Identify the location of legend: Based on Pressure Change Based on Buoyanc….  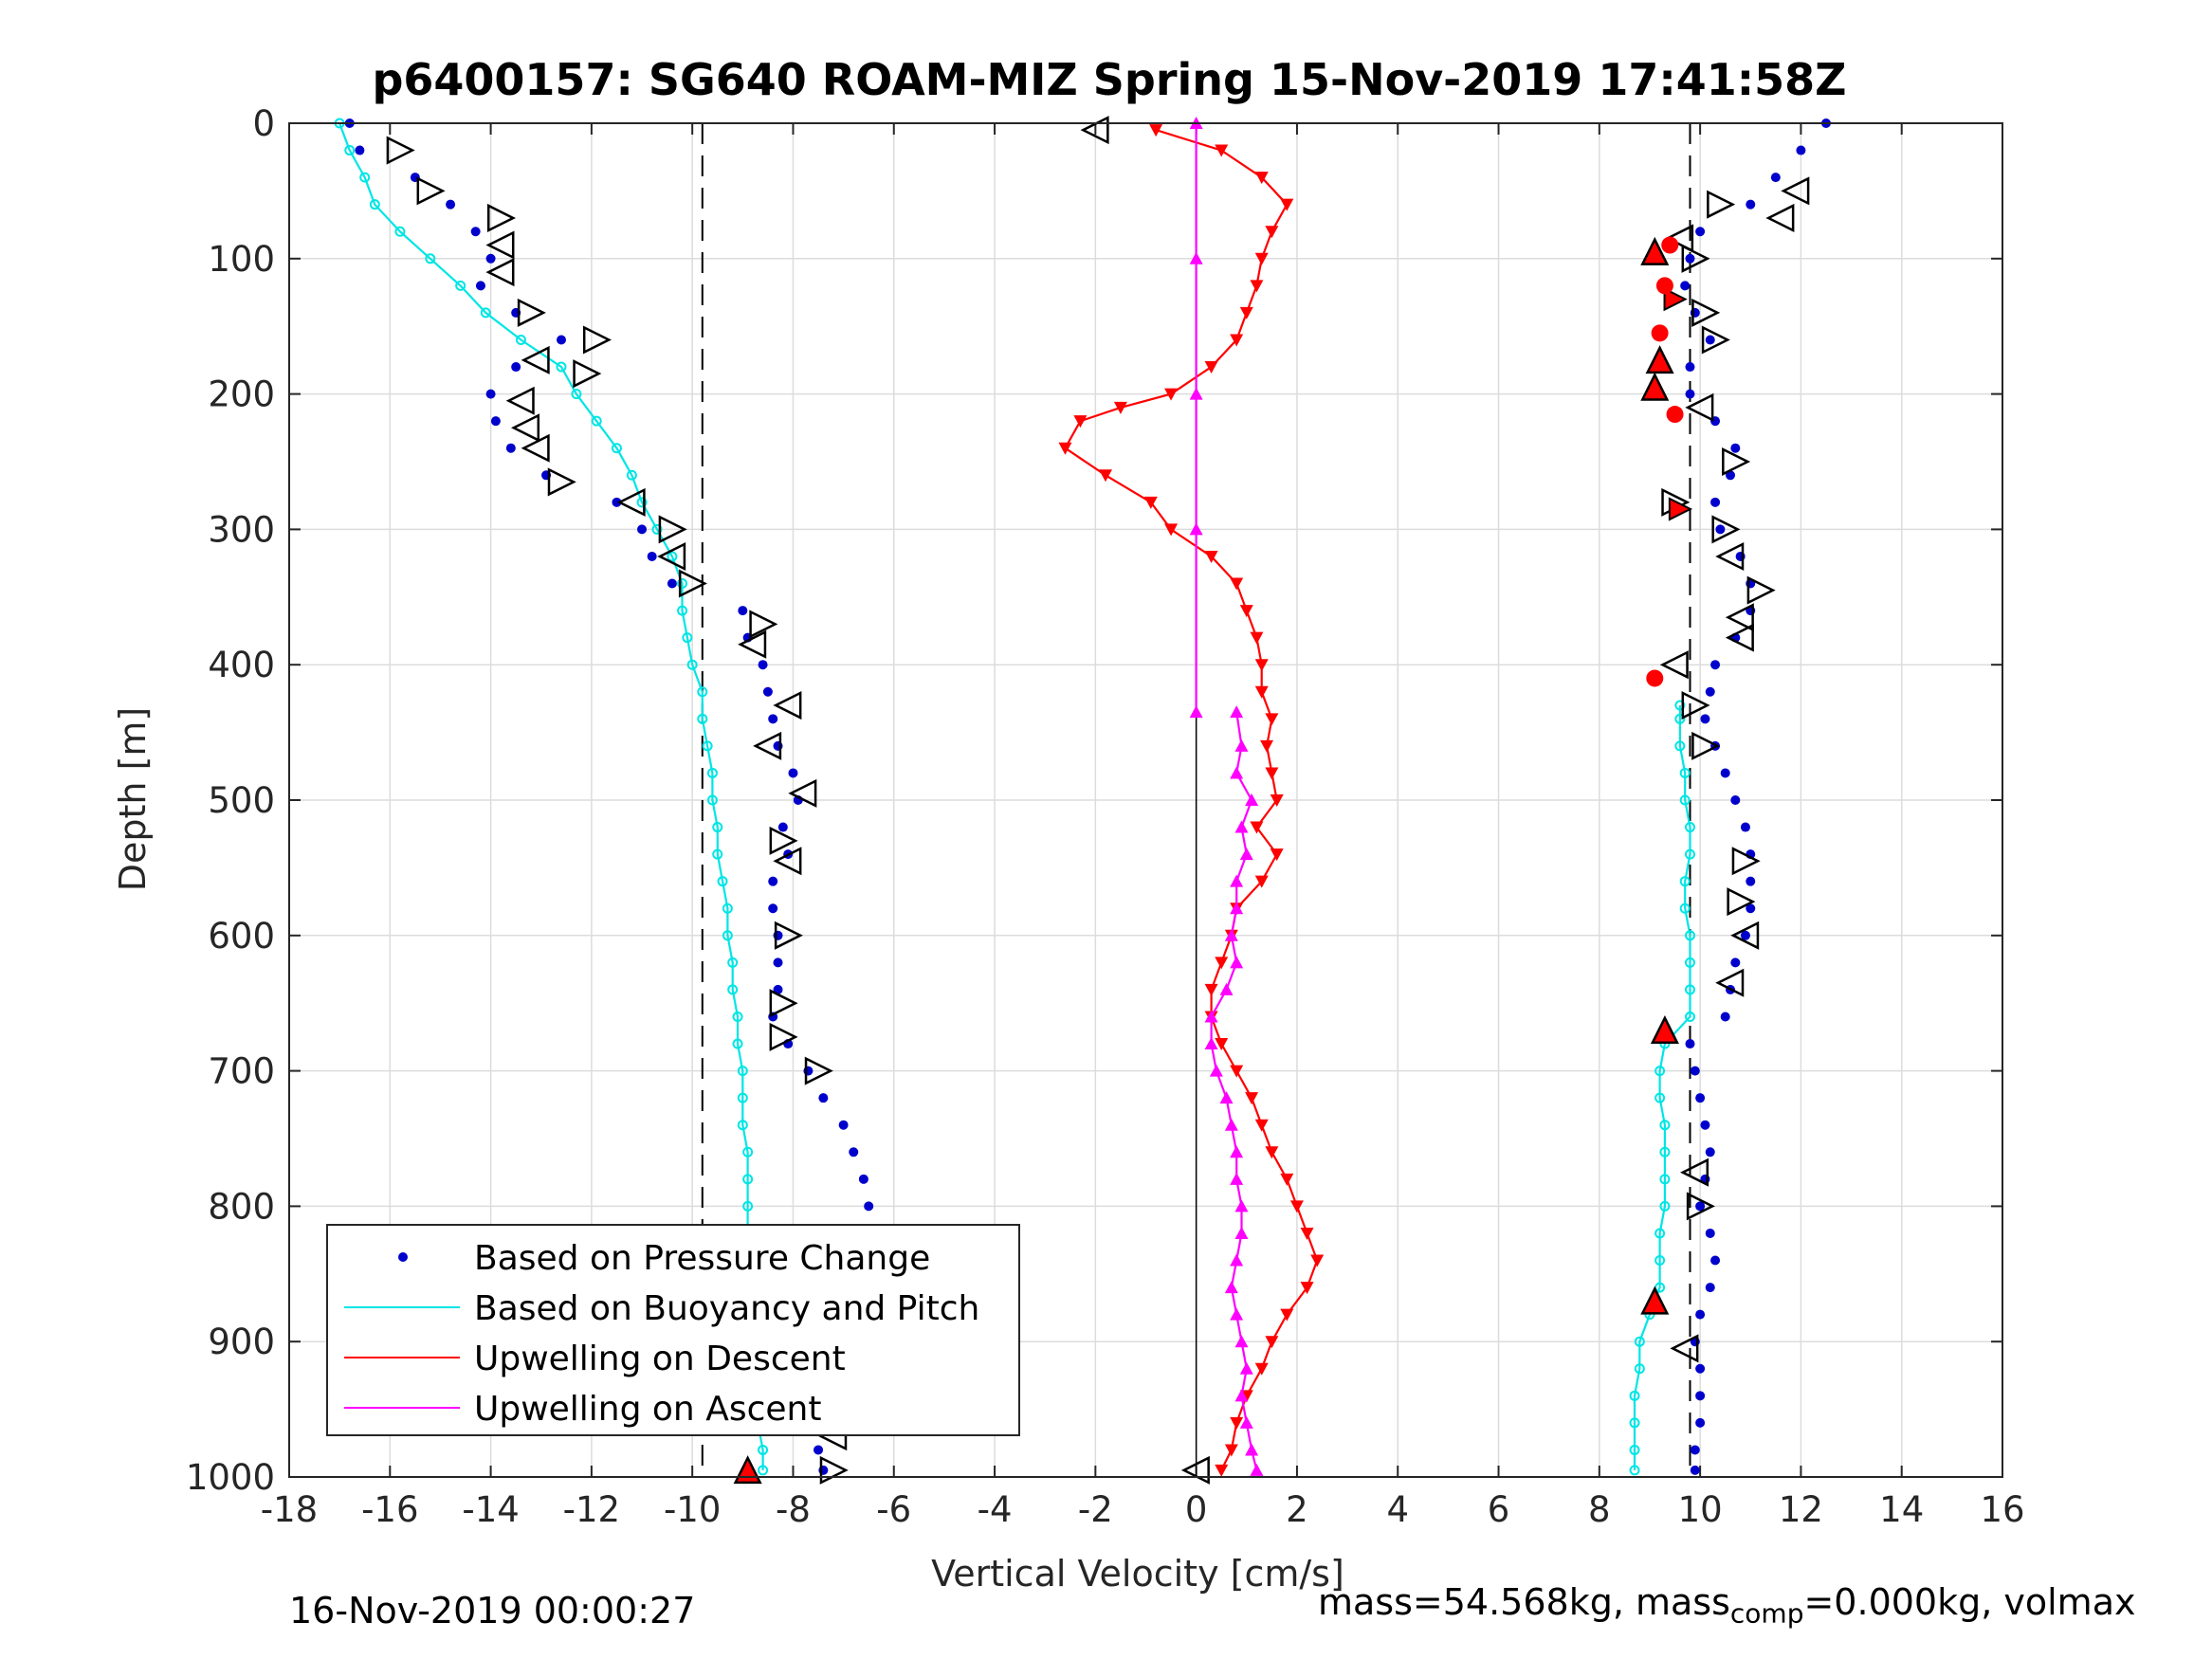
(673, 1330).